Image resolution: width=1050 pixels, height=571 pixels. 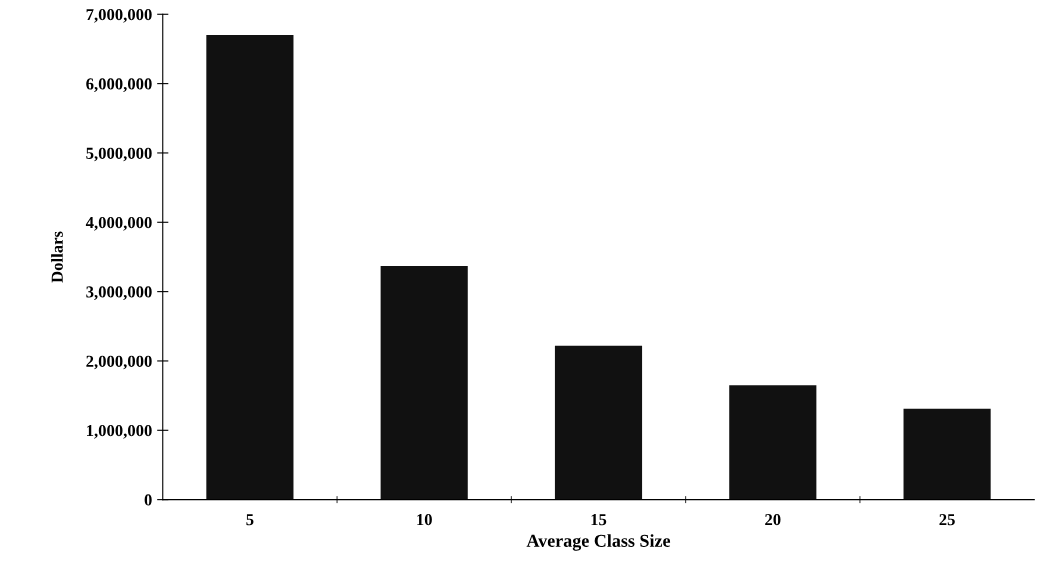 What do you see at coordinates (119, 362) in the screenshot?
I see `y-tick-label: 2,000,000` at bounding box center [119, 362].